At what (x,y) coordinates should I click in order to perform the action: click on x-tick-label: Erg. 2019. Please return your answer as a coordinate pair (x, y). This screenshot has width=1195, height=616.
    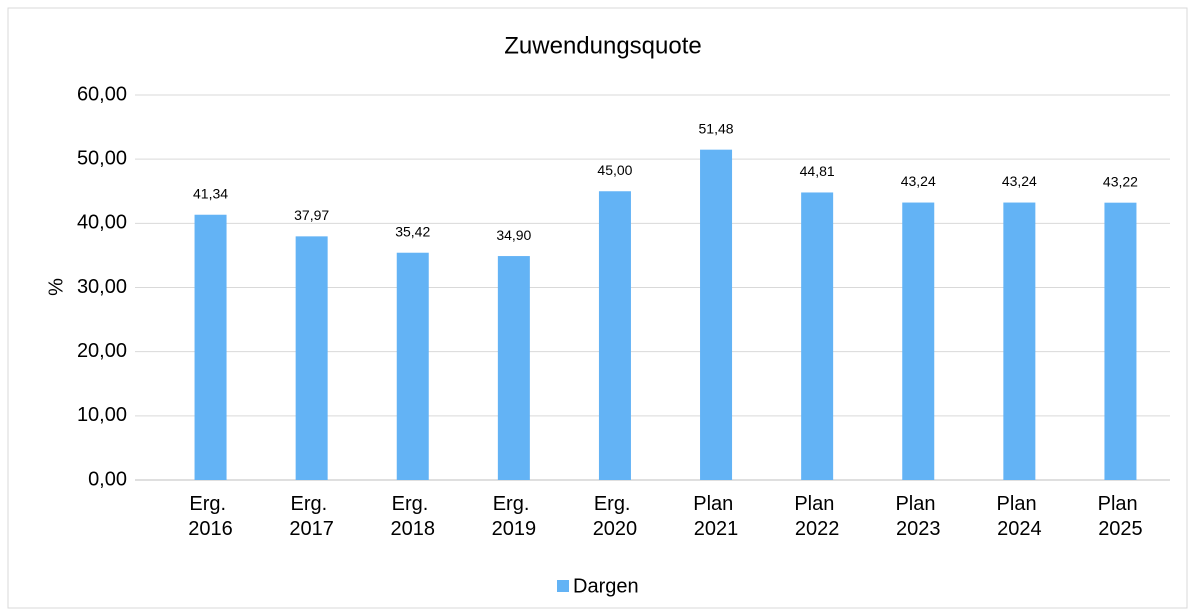
    Looking at the image, I should click on (514, 516).